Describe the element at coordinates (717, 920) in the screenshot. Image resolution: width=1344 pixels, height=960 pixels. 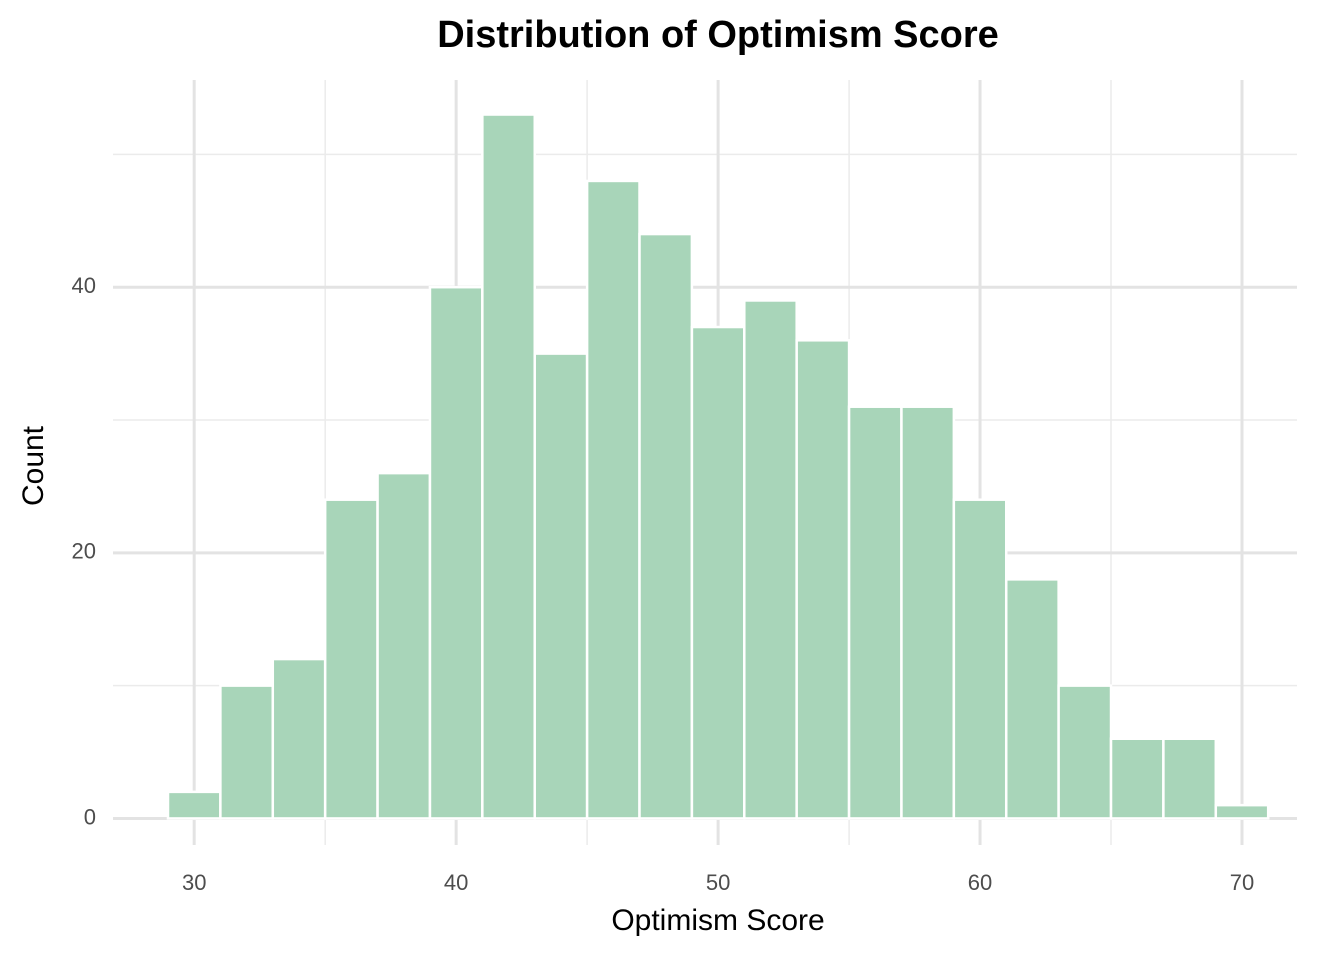
I see `x-axis-title: Optimism Score` at that location.